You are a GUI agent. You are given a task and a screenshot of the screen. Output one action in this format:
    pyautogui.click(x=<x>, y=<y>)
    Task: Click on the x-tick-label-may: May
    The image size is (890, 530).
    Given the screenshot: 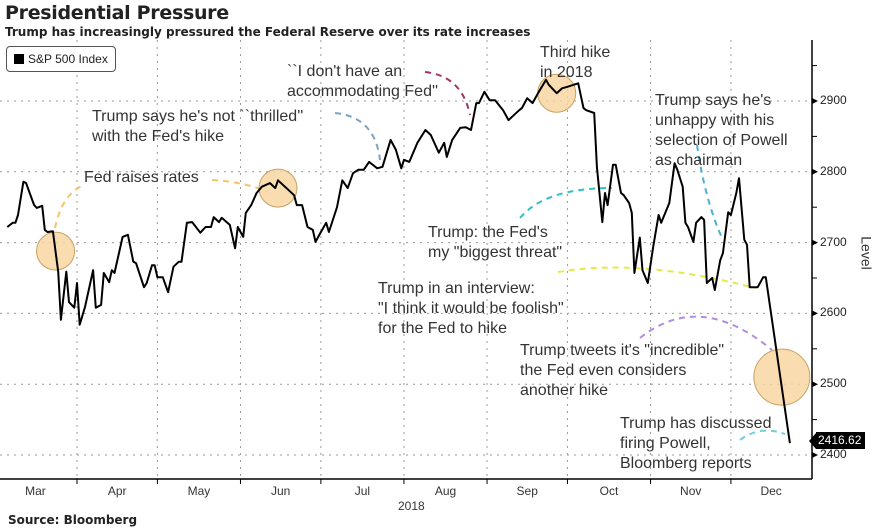 What is the action you would take?
    pyautogui.click(x=199, y=491)
    